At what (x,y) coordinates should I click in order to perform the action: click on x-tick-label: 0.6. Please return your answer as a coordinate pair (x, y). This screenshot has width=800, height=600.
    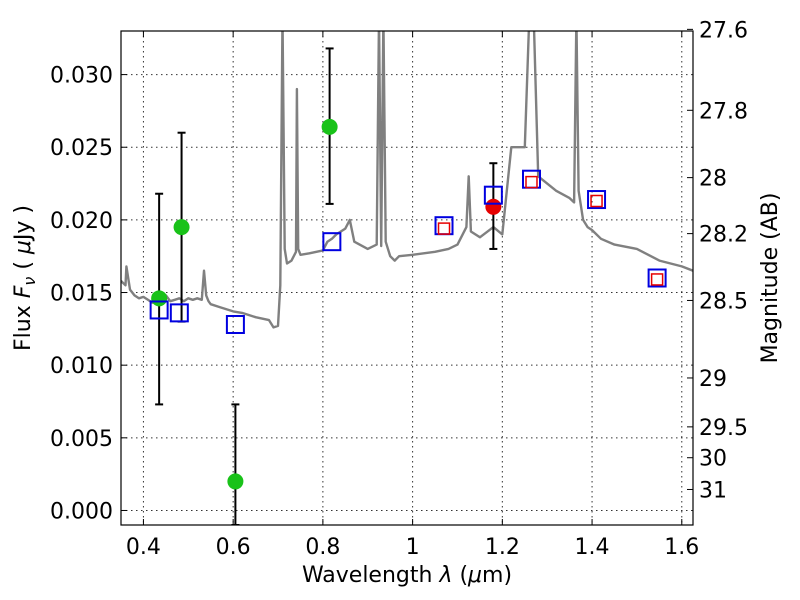
    Looking at the image, I should click on (233, 547).